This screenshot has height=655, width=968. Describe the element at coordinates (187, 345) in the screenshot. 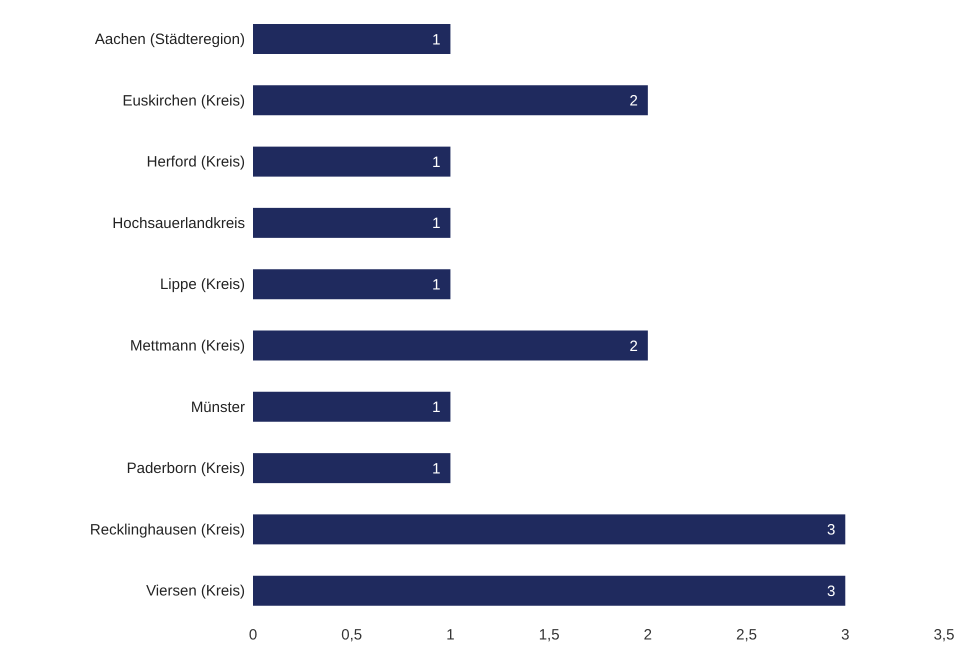

I see `y-tick-label: Mettmann (Kreis)` at that location.